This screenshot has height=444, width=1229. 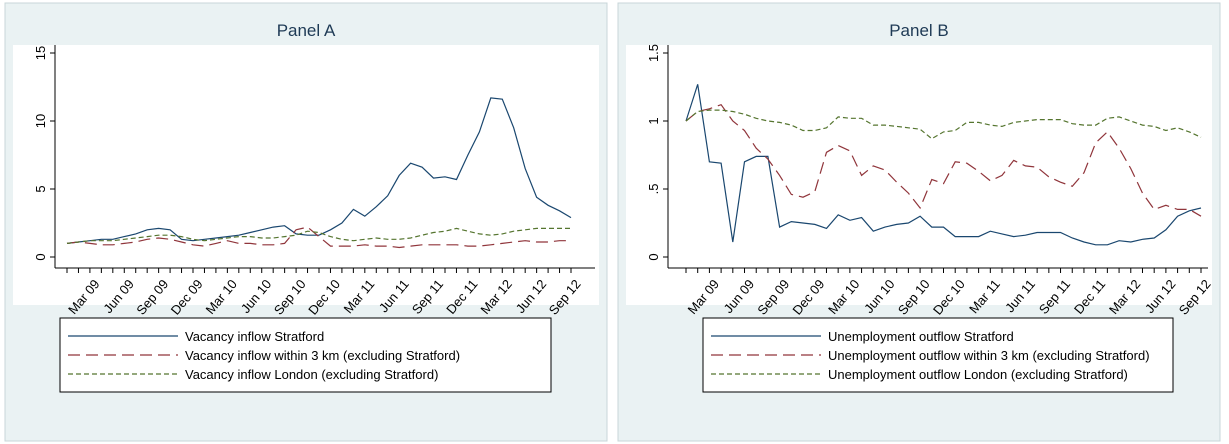 What do you see at coordinates (653, 189) in the screenshot?
I see `y-tick-label: .5` at bounding box center [653, 189].